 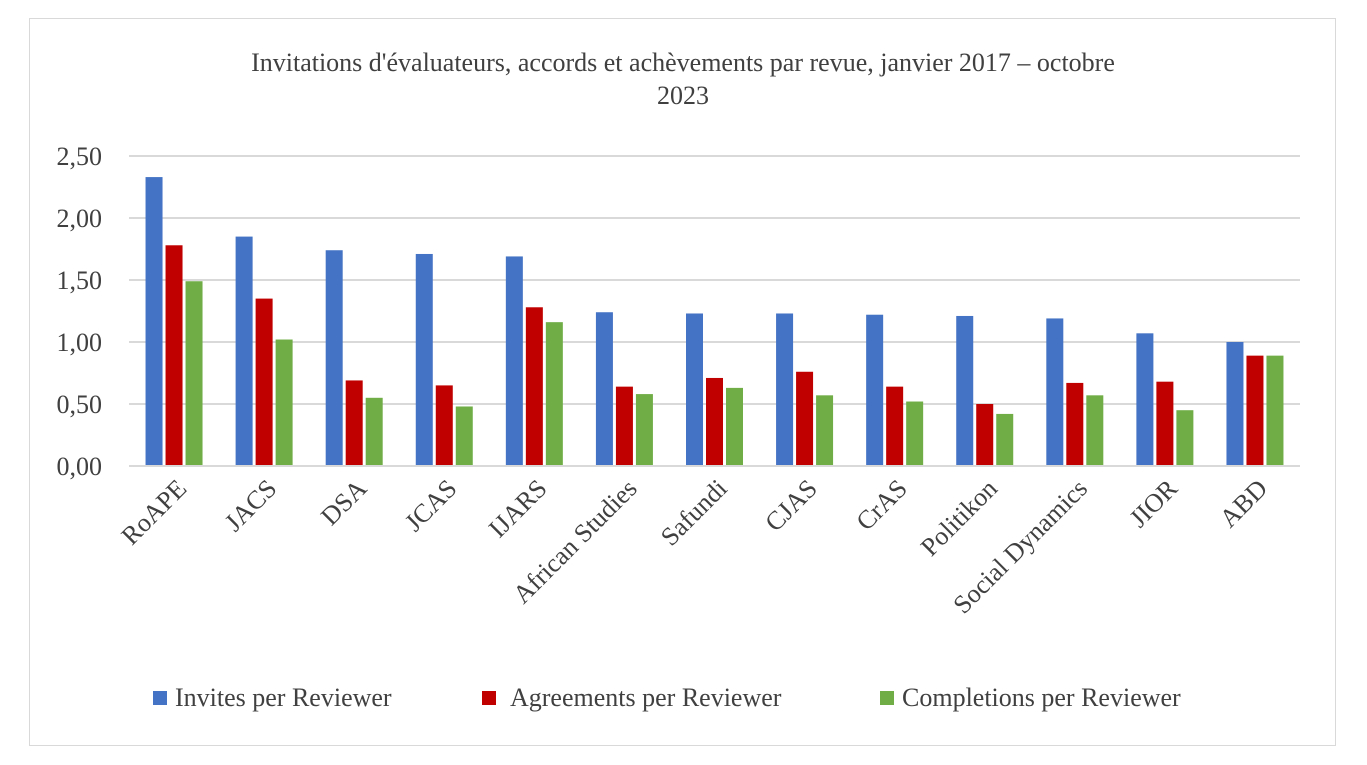 I want to click on y-tick-label: 0,00, so click(x=80, y=466).